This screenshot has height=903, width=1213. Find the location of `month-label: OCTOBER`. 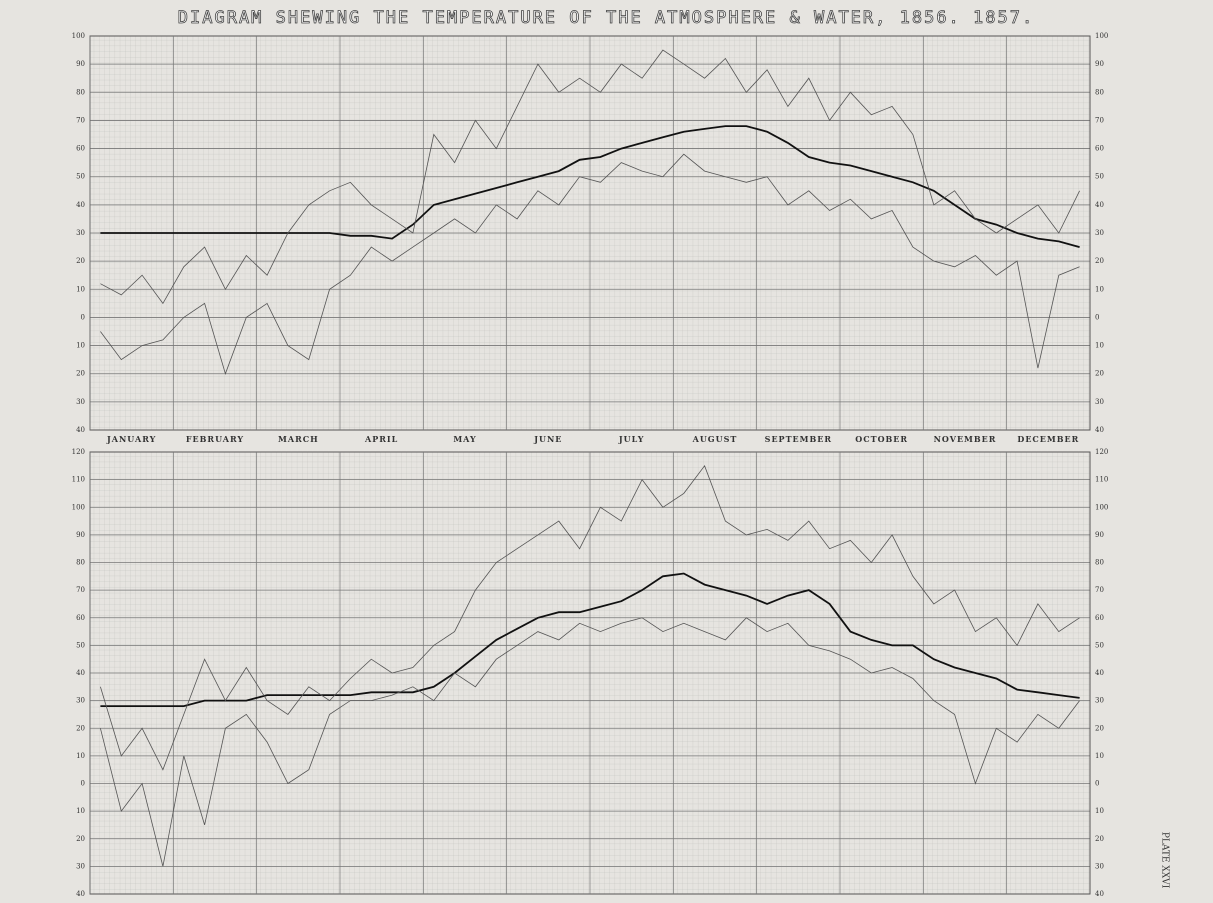

month-label: OCTOBER is located at coordinates (881, 439).